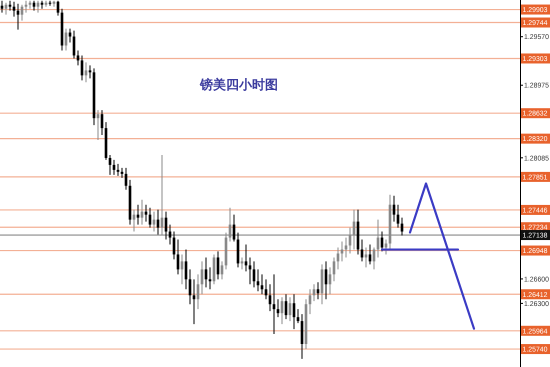 This screenshot has height=367, width=550. I want to click on text: 镑美四小时图, so click(238, 84).